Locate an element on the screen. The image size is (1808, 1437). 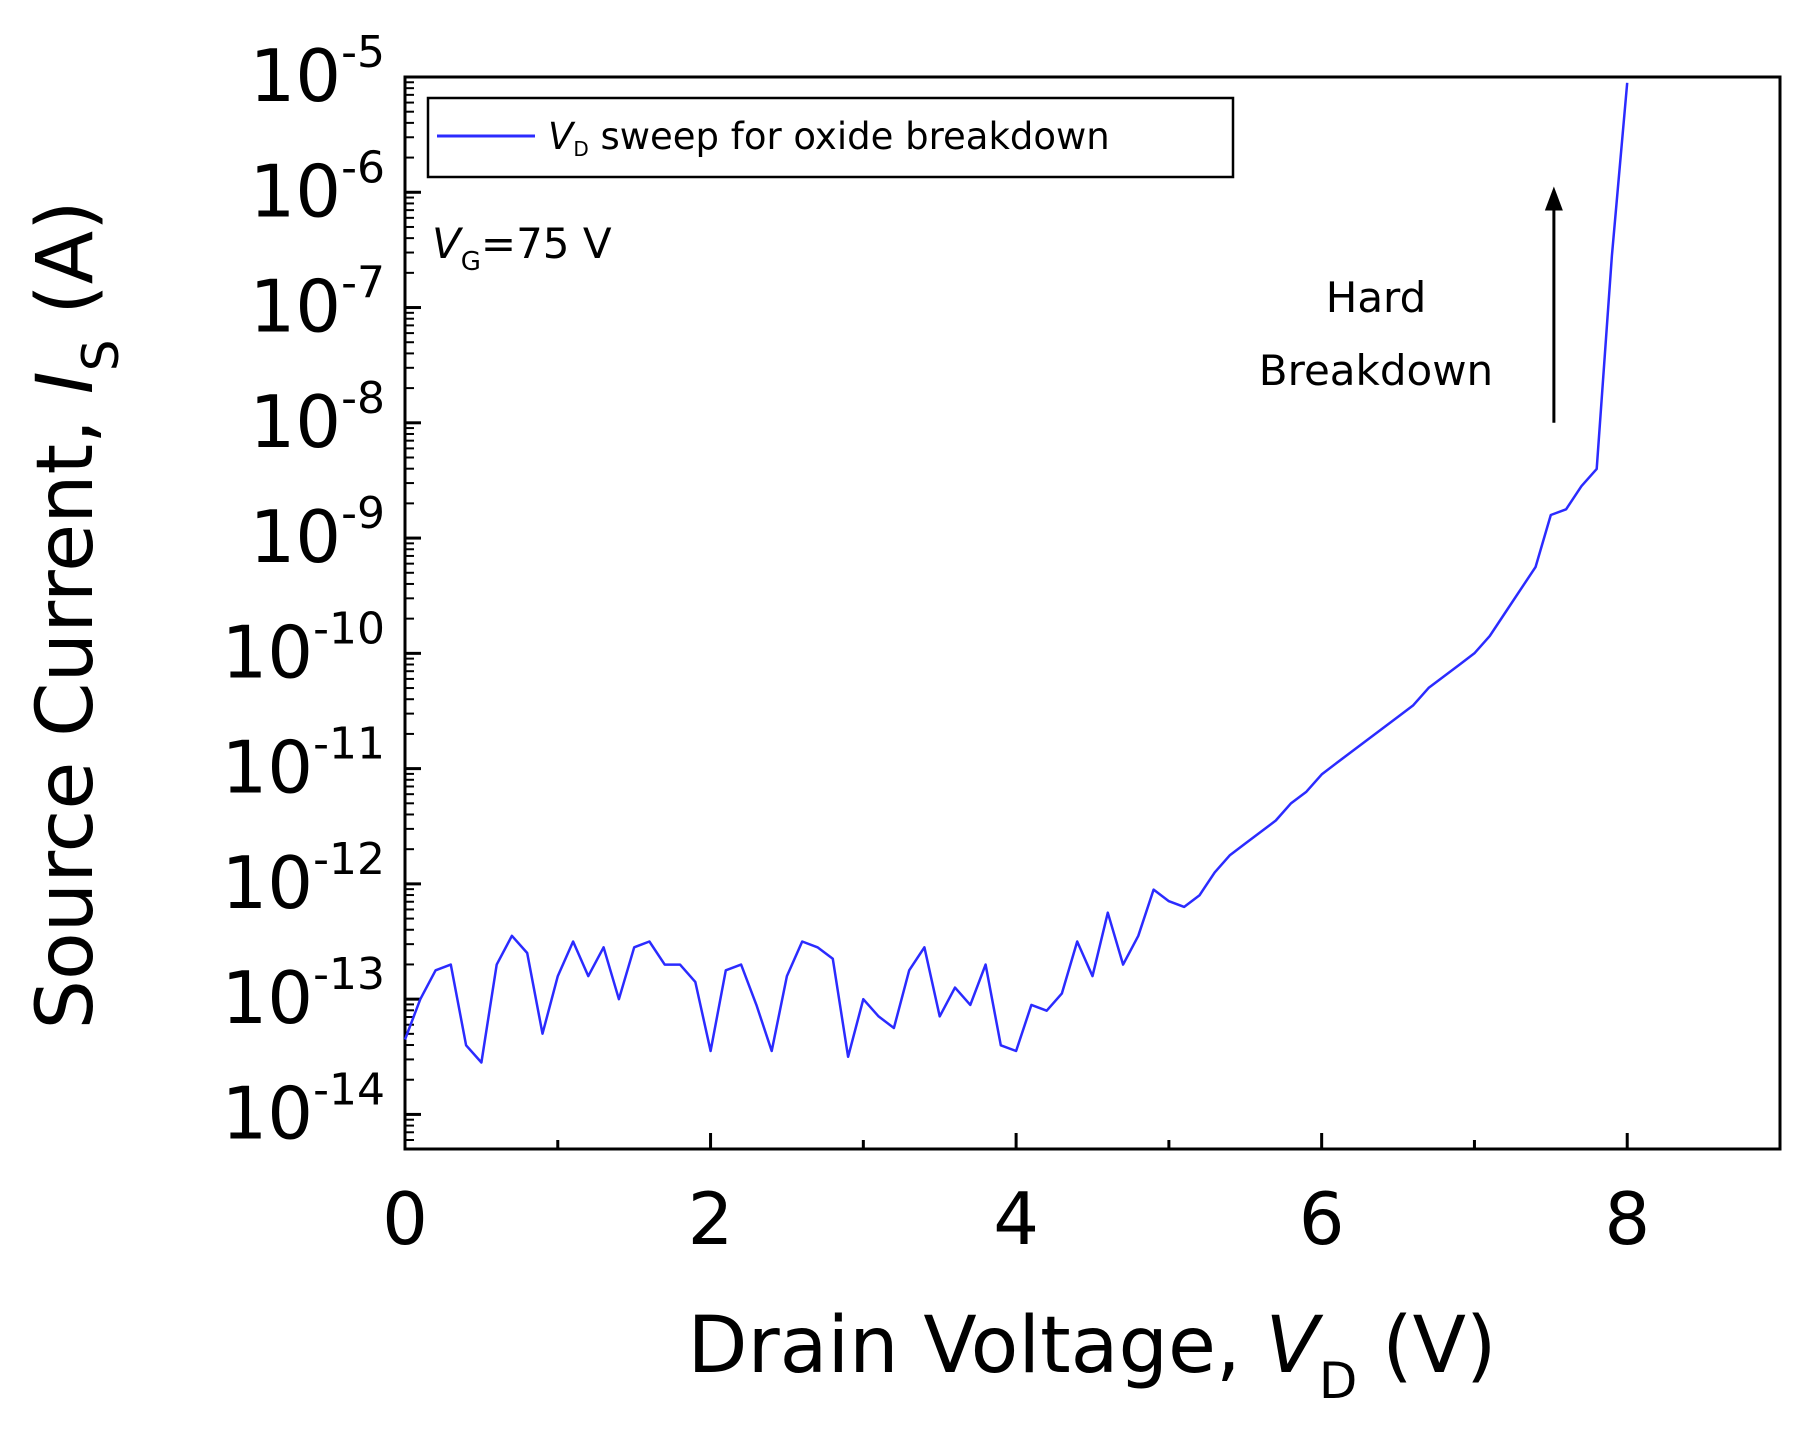
breakdown-arrow-head is located at coordinates (1553, 198).